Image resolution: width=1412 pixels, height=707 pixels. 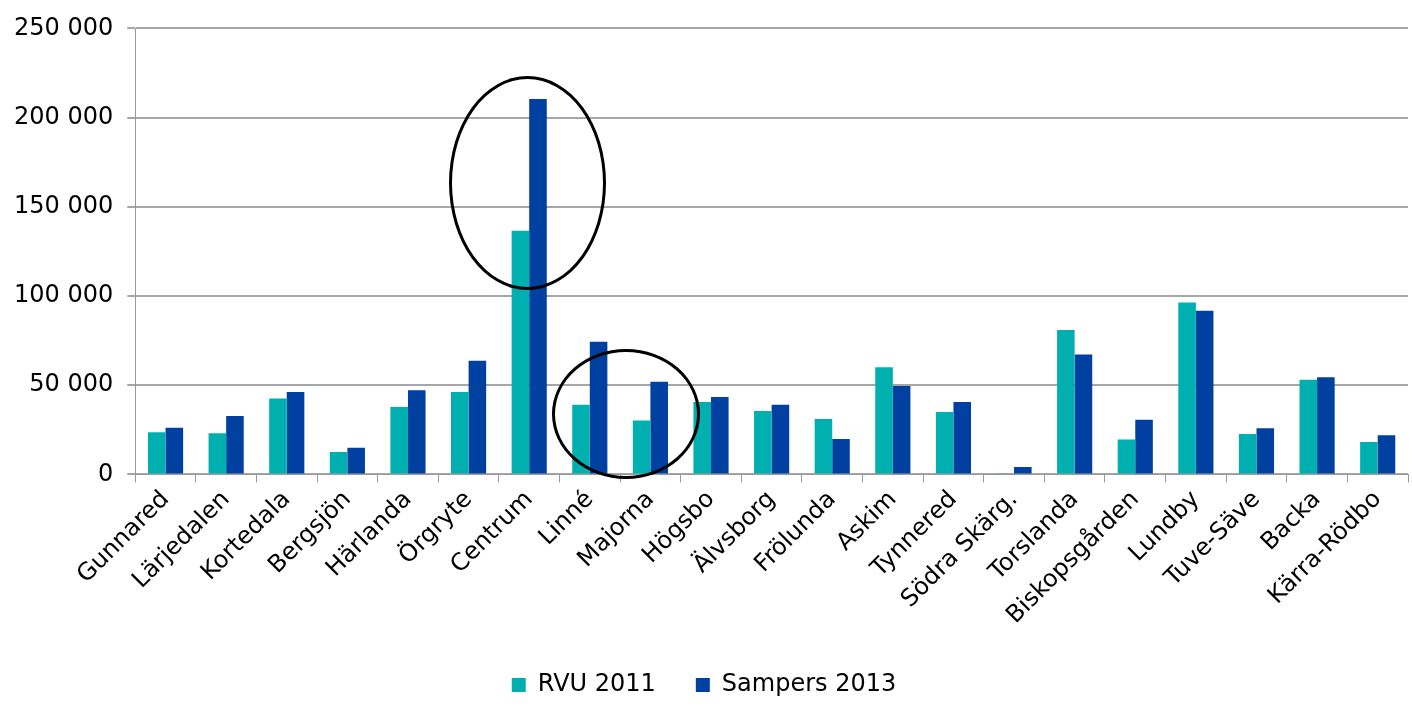 I want to click on legend-label: Sampers 2013, so click(x=809, y=683).